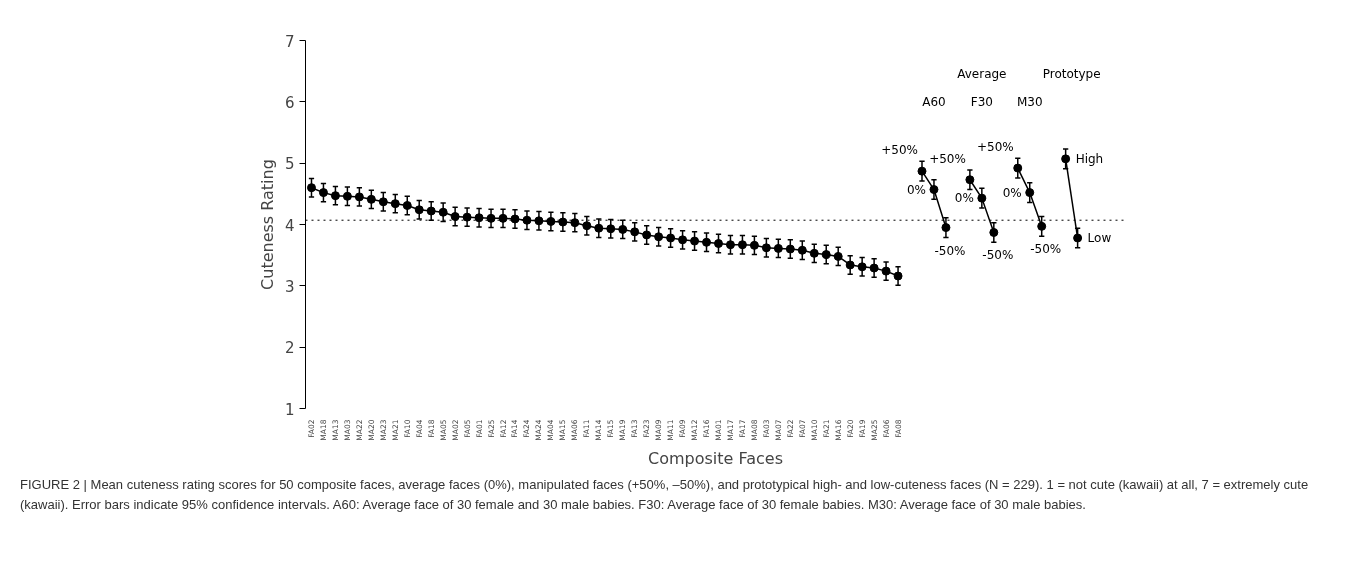 This screenshot has height=579, width=1355. What do you see at coordinates (267, 224) in the screenshot?
I see `y-axis-title: Cuteness Rating` at bounding box center [267, 224].